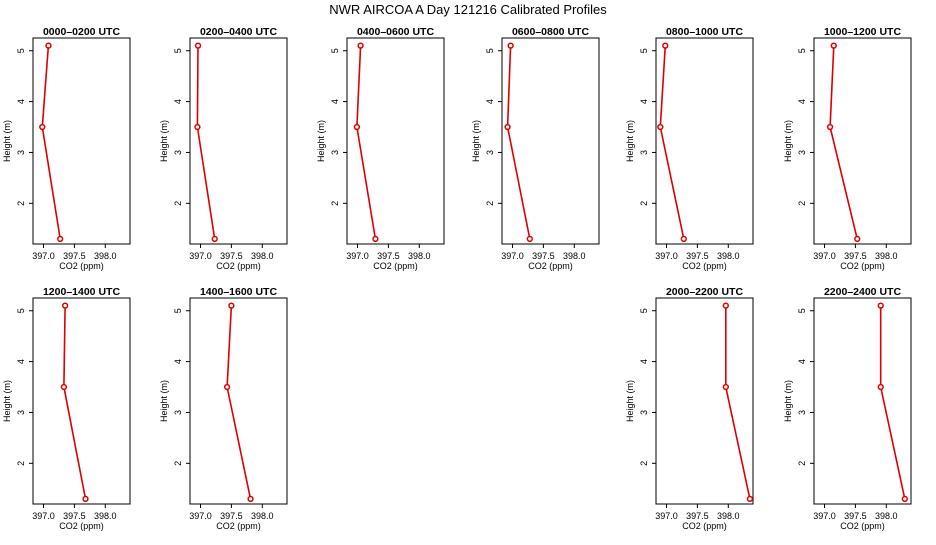 The image size is (936, 545). What do you see at coordinates (862, 32) in the screenshot?
I see `panel-title: 1000–1200 UTC` at bounding box center [862, 32].